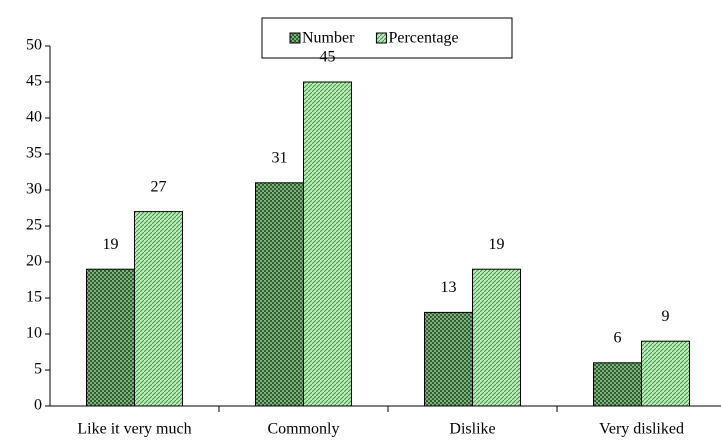 This screenshot has height=446, width=721. Describe the element at coordinates (472, 429) in the screenshot. I see `x-tick-label: Dislike` at that location.